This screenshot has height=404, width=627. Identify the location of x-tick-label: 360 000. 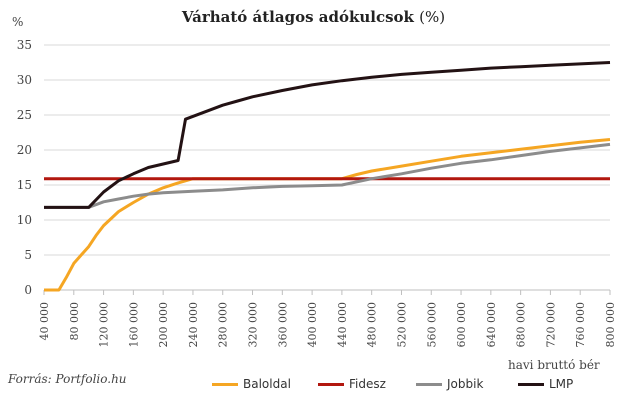
(282, 325).